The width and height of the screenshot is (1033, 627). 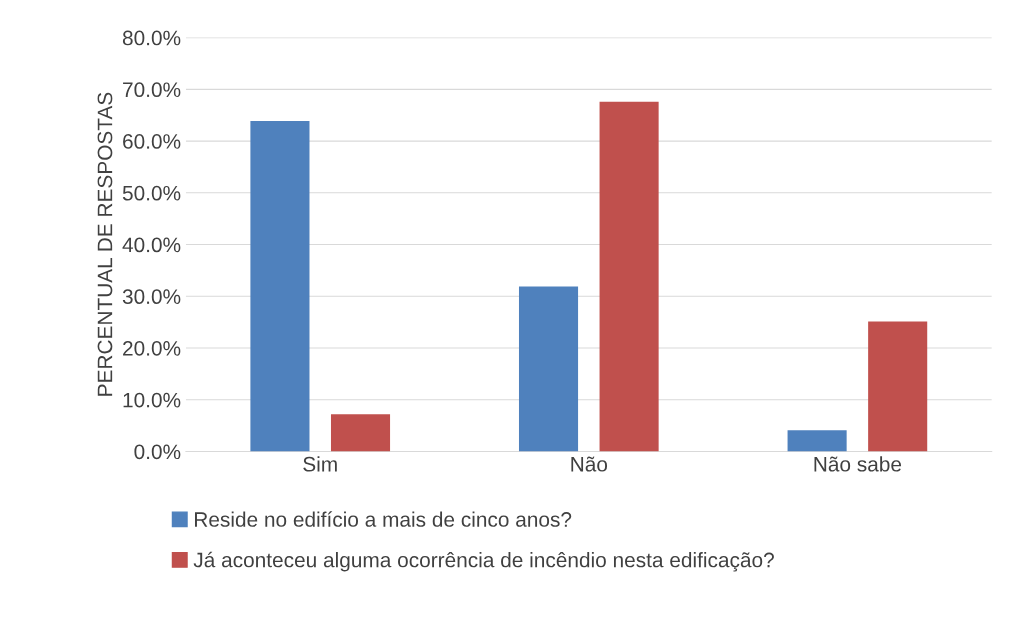 What do you see at coordinates (320, 464) in the screenshot?
I see `x-tick-label: Sim` at bounding box center [320, 464].